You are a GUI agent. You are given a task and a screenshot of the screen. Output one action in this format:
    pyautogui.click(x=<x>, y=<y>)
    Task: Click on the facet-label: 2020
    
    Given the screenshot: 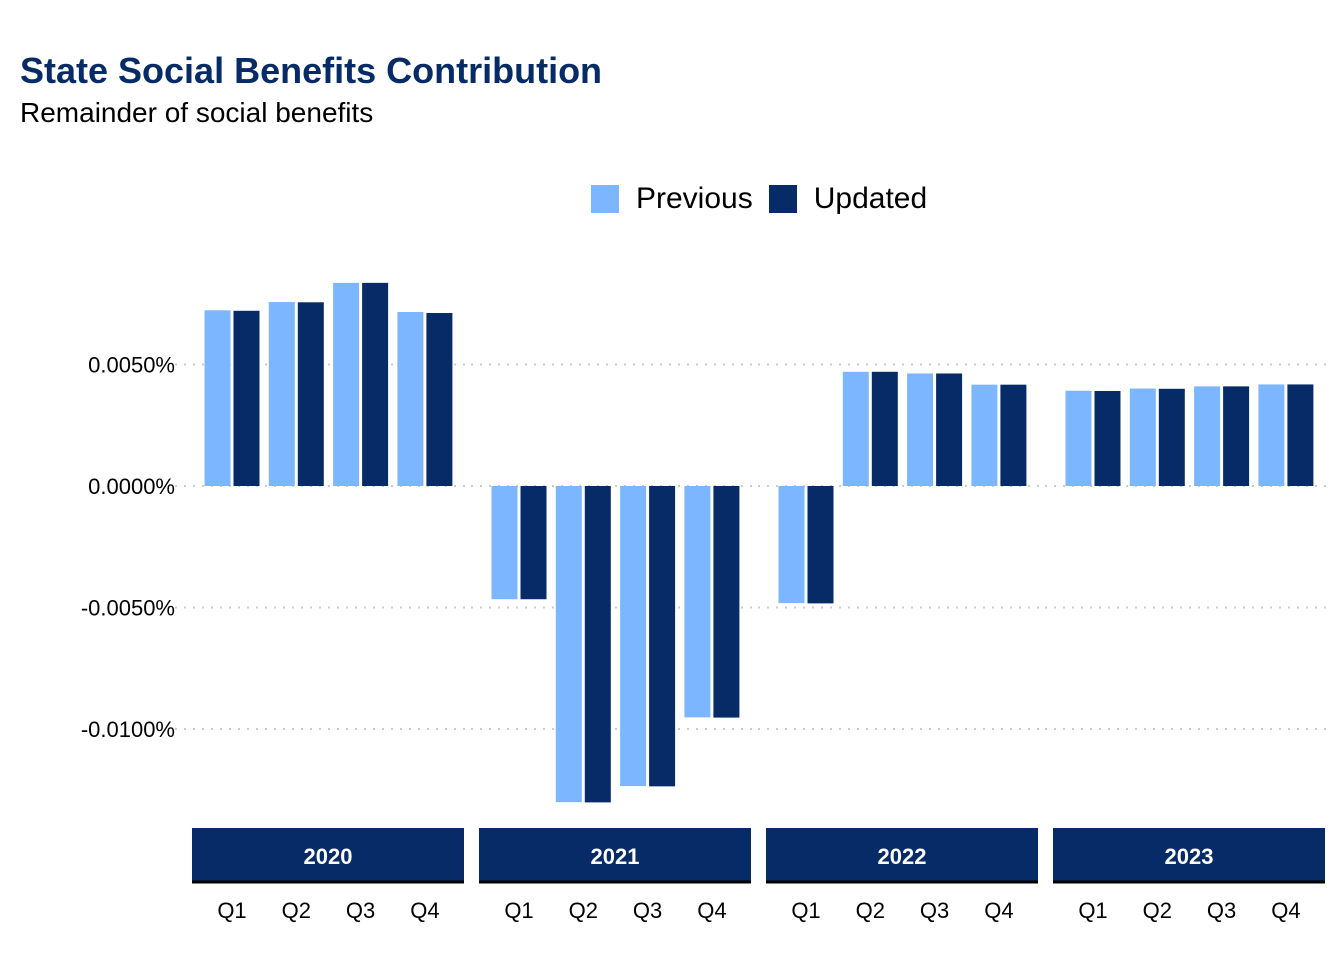 What is the action you would take?
    pyautogui.click(x=328, y=856)
    